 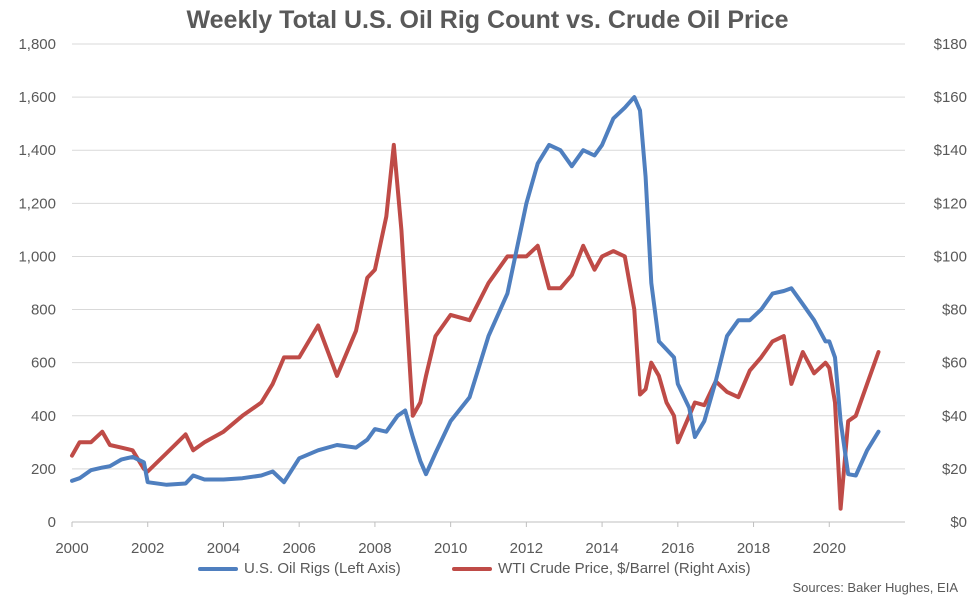 I want to click on x-tick-2004: 2004, so click(x=223, y=548).